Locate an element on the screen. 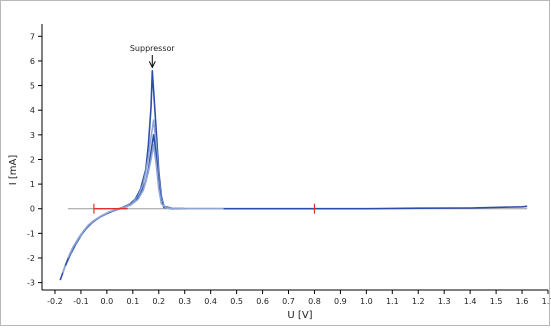  y-tick-label: 2 is located at coordinates (32, 159).